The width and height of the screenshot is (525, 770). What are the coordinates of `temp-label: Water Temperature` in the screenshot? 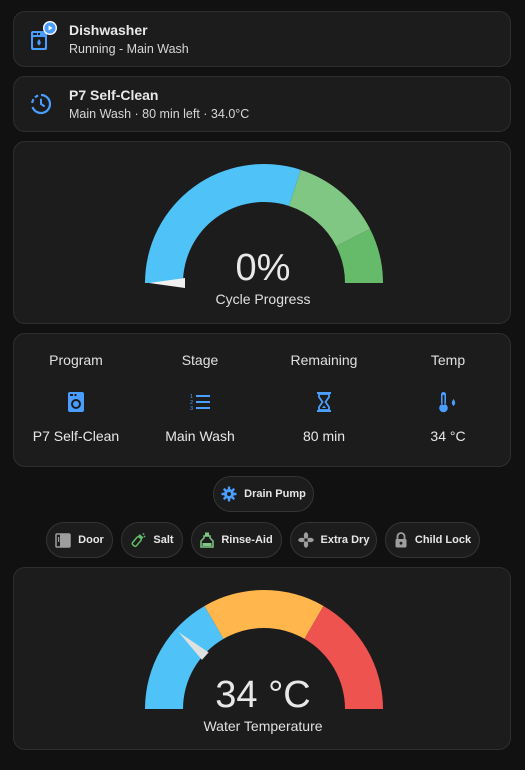 It's located at (262, 726).